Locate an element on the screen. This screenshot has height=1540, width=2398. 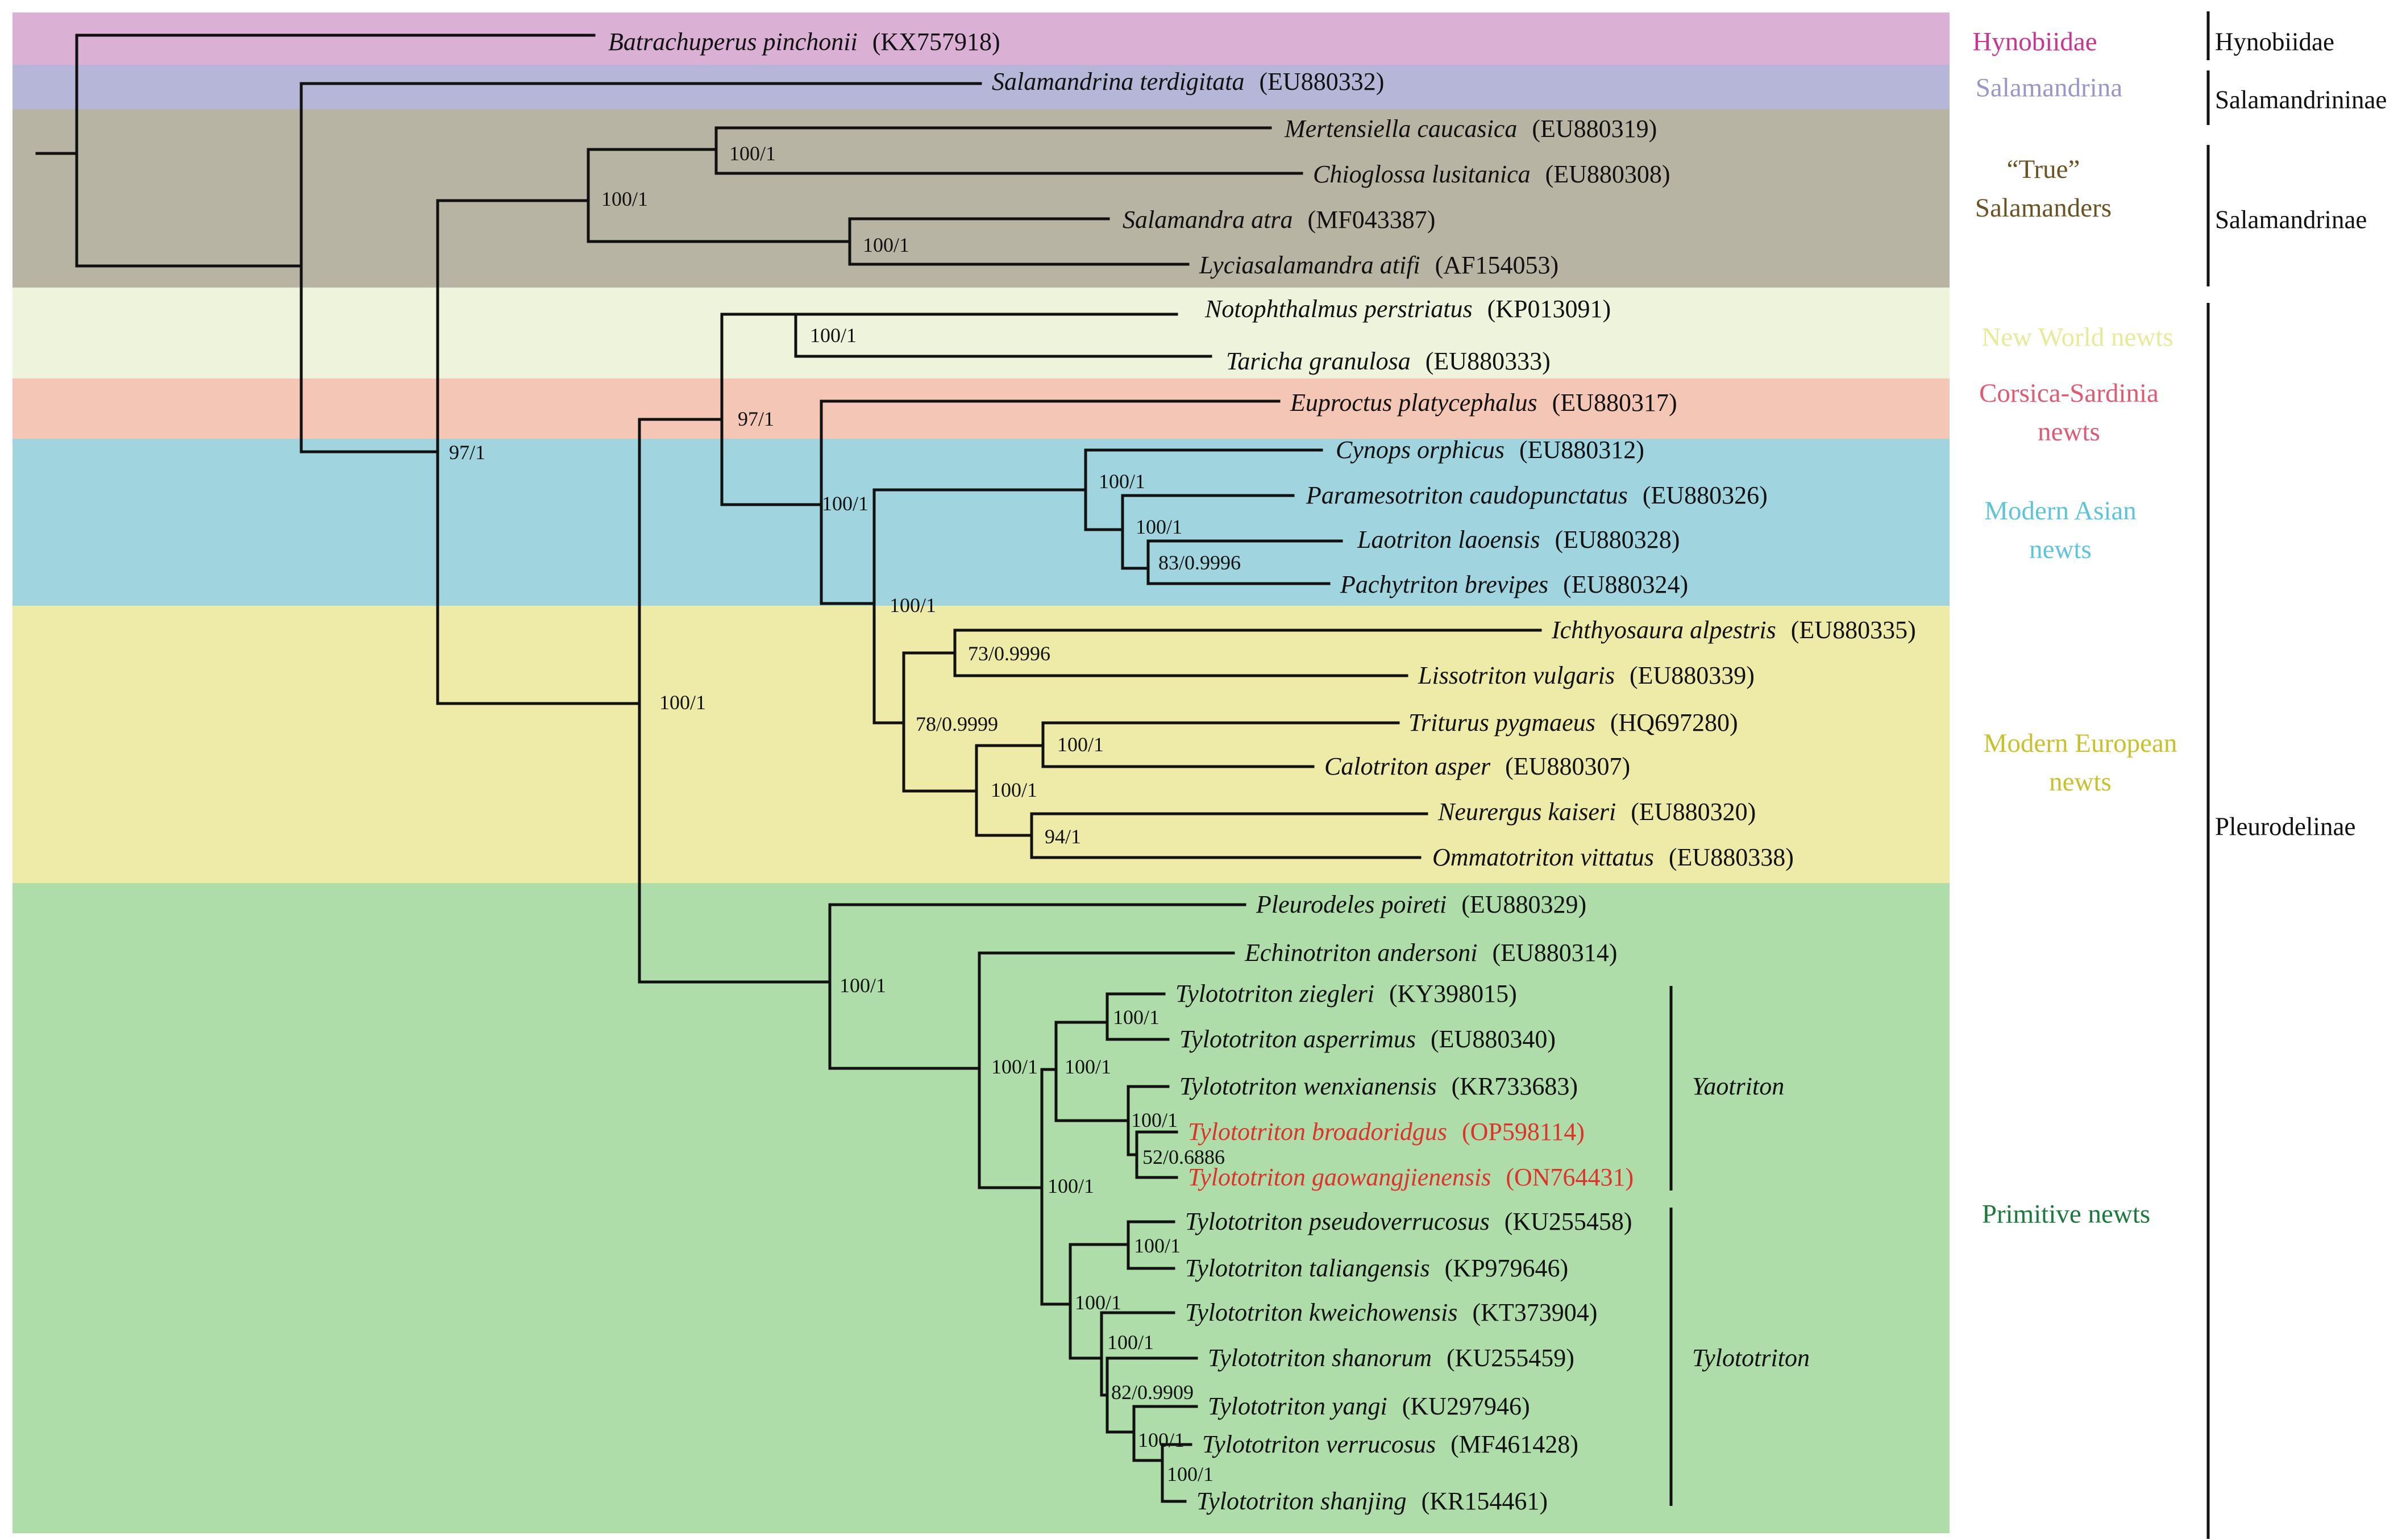
clade-label-salamandrininae: Salamandrininae is located at coordinates (2301, 99).